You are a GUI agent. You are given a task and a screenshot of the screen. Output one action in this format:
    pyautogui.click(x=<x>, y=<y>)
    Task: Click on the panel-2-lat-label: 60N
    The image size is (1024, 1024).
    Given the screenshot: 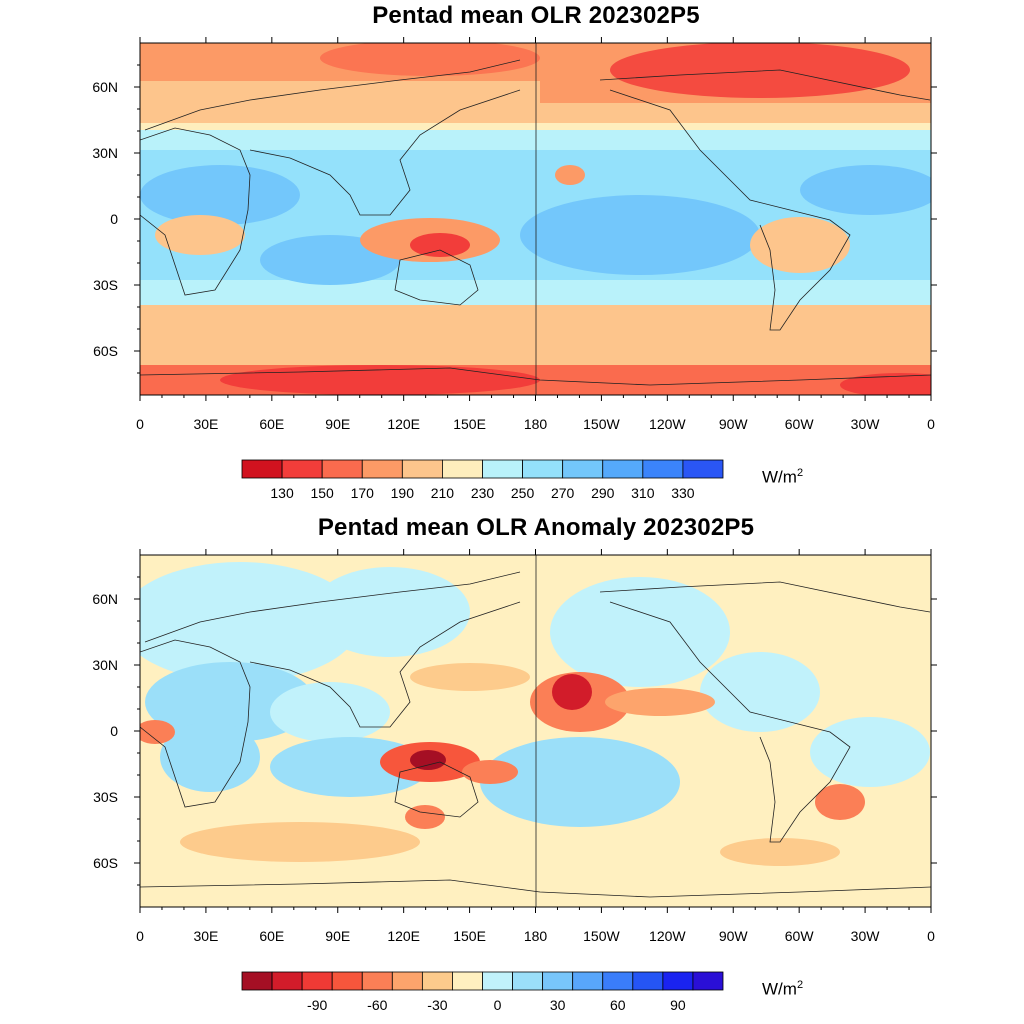 What is the action you would take?
    pyautogui.click(x=105, y=599)
    